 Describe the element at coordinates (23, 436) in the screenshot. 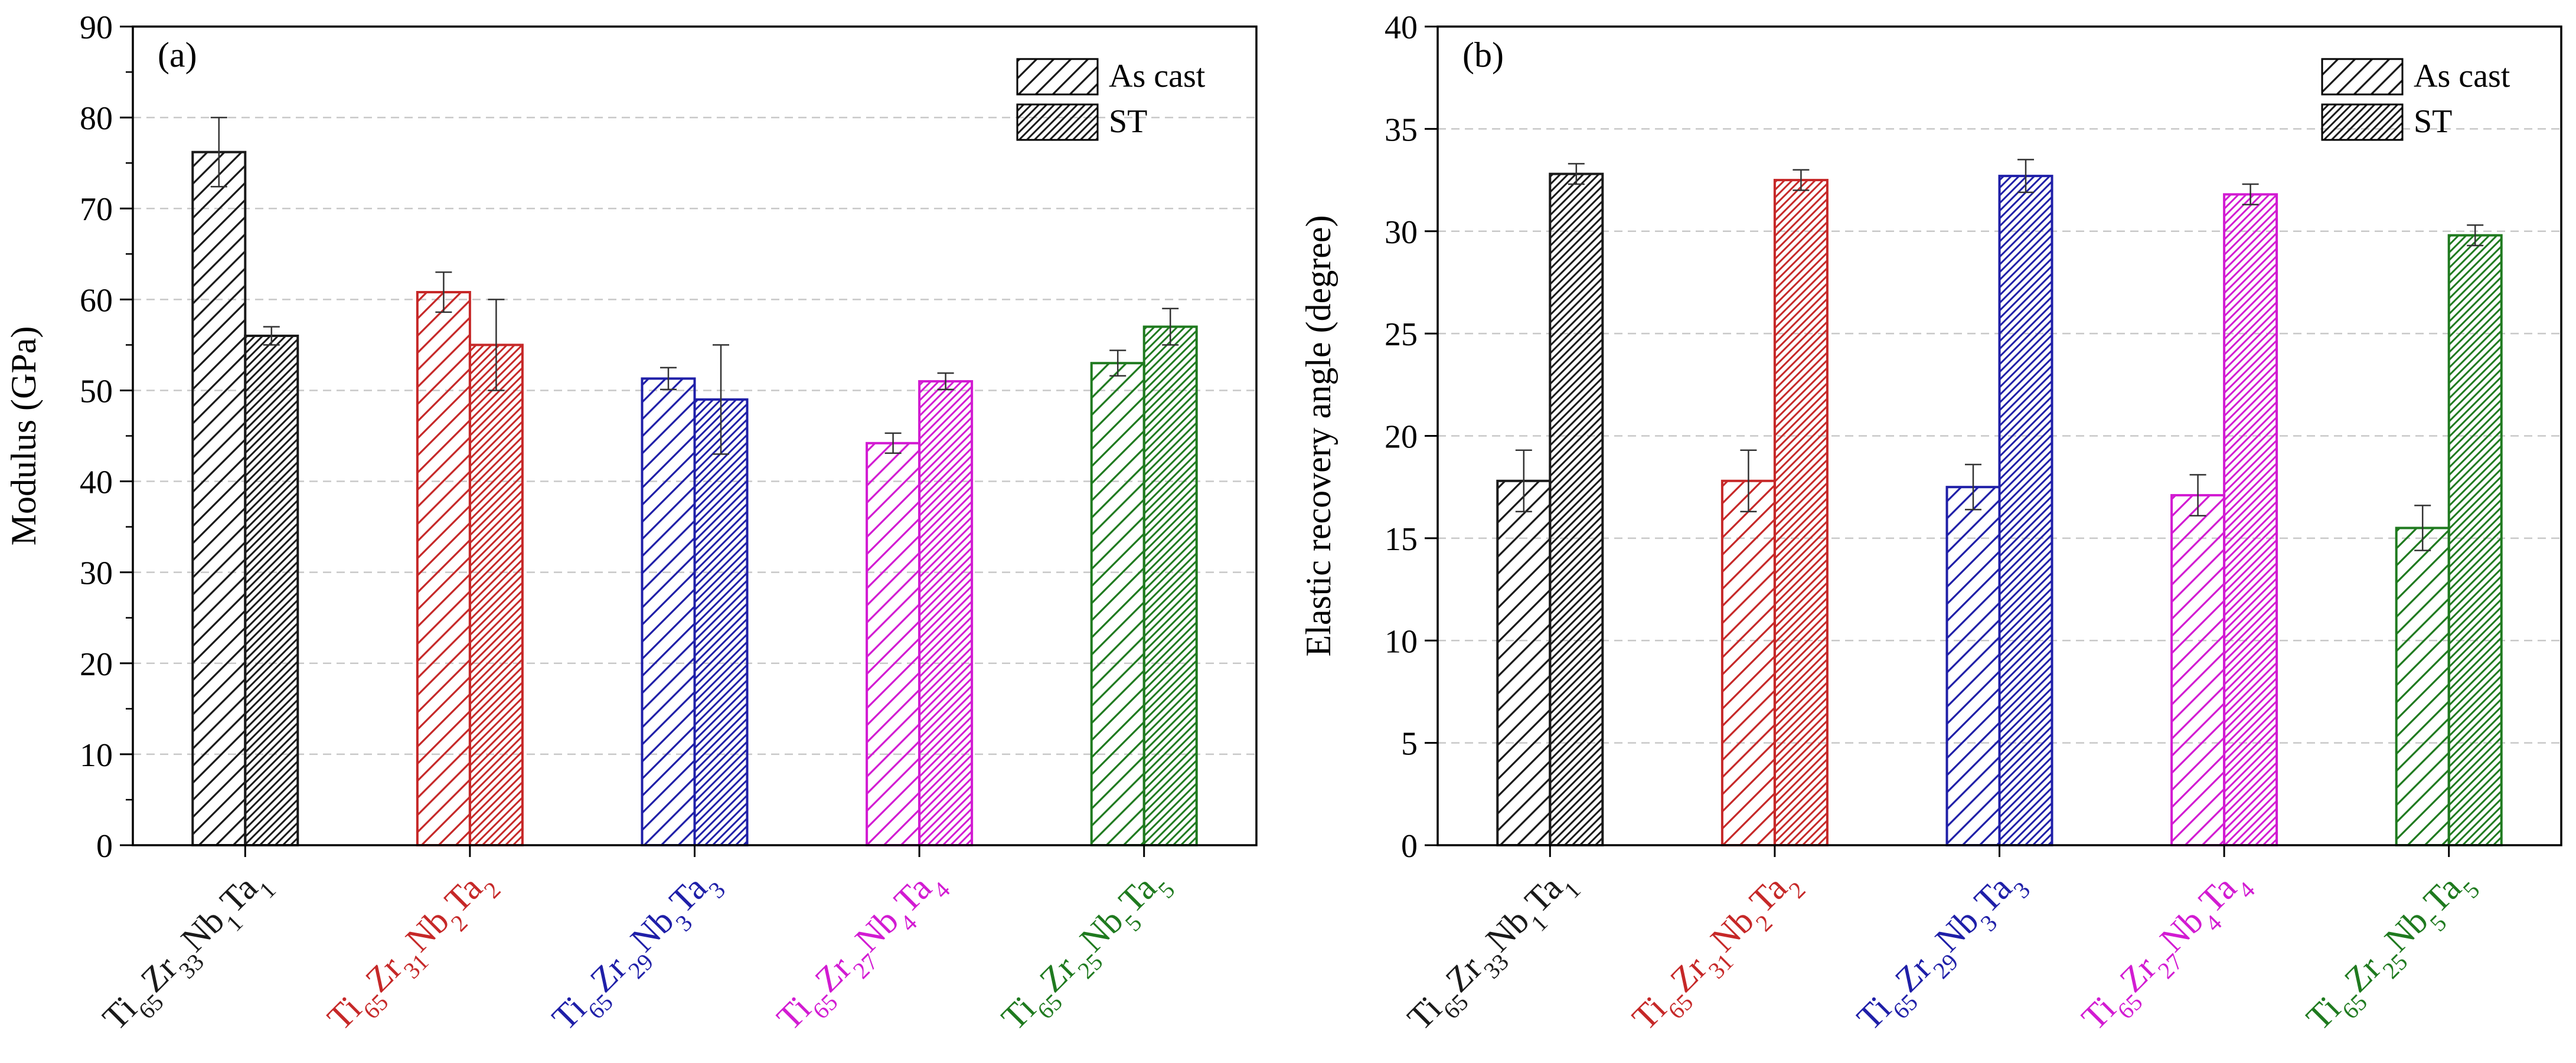

I see `y-axis-label: Modulus (GPa)` at that location.